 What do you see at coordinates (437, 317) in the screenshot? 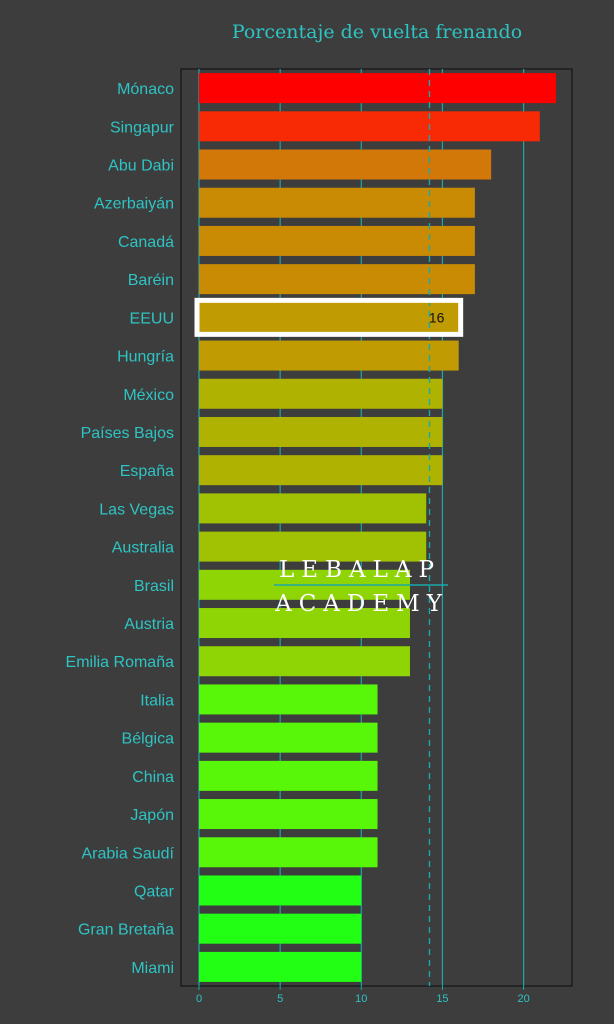
I see `highlight-value-label: 16` at bounding box center [437, 317].